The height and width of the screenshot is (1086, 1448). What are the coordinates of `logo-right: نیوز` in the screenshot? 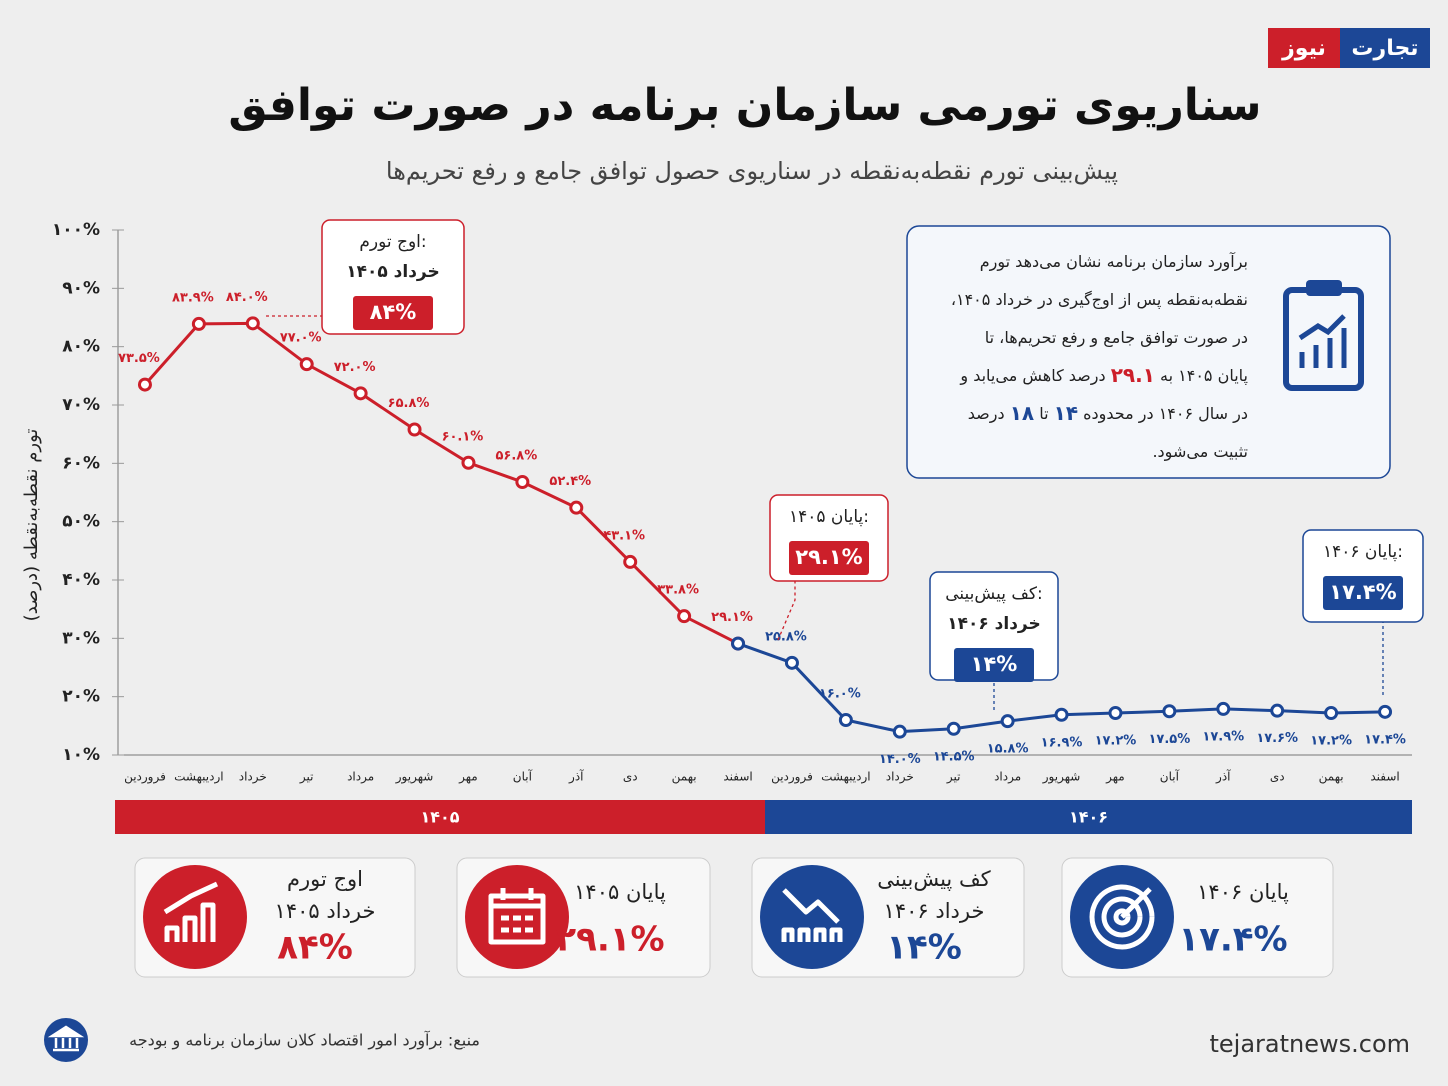 It's located at (1303, 48).